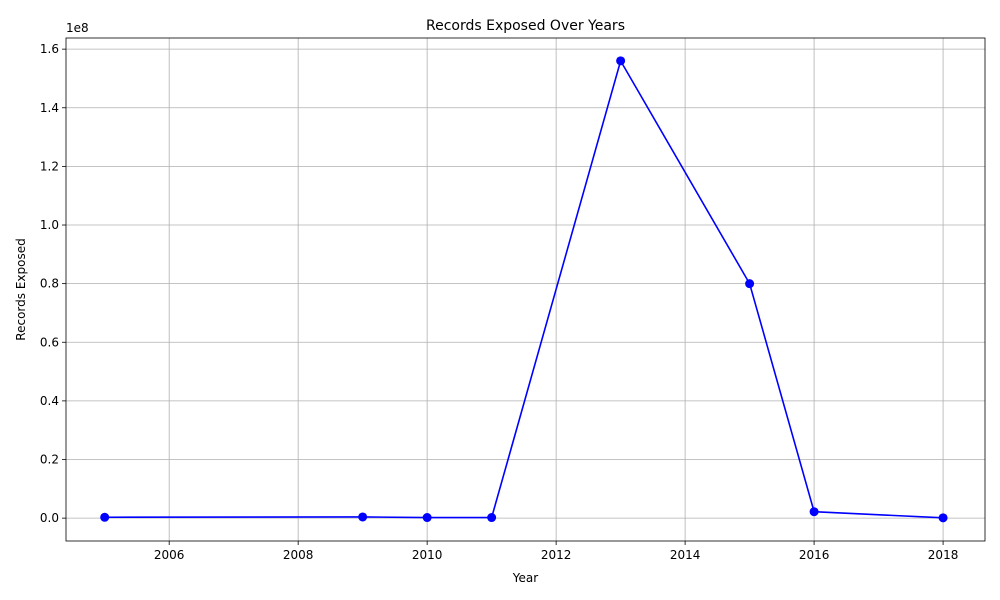 The image size is (1000, 600). Describe the element at coordinates (169, 555) in the screenshot. I see `x-tick-label: 2006` at that location.